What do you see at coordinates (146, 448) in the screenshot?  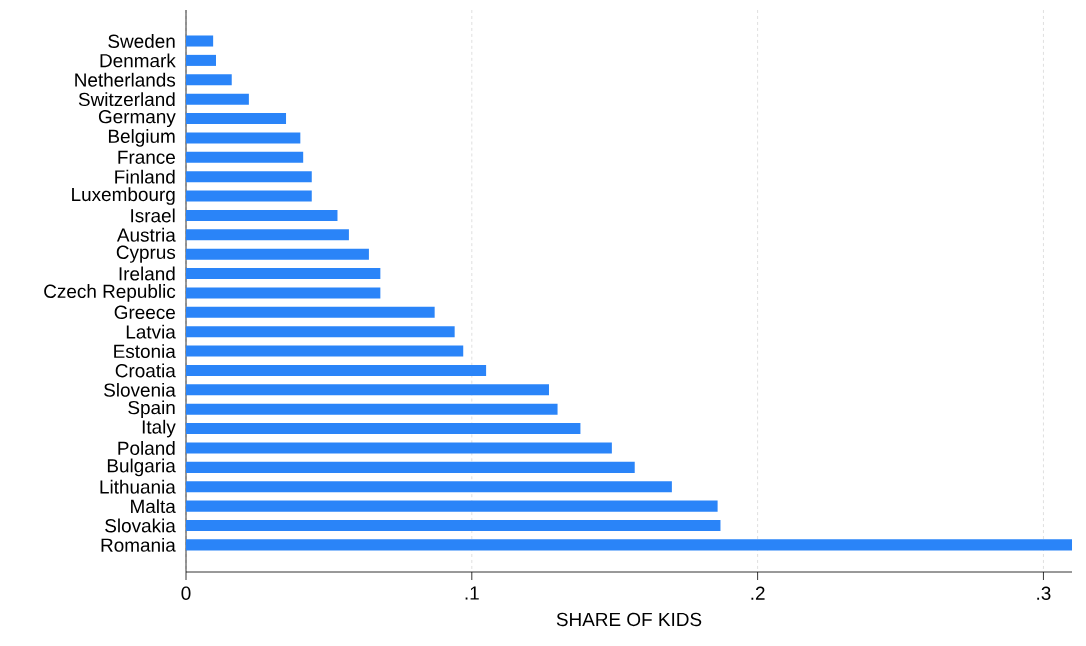 I see `y-tick-label: Poland` at bounding box center [146, 448].